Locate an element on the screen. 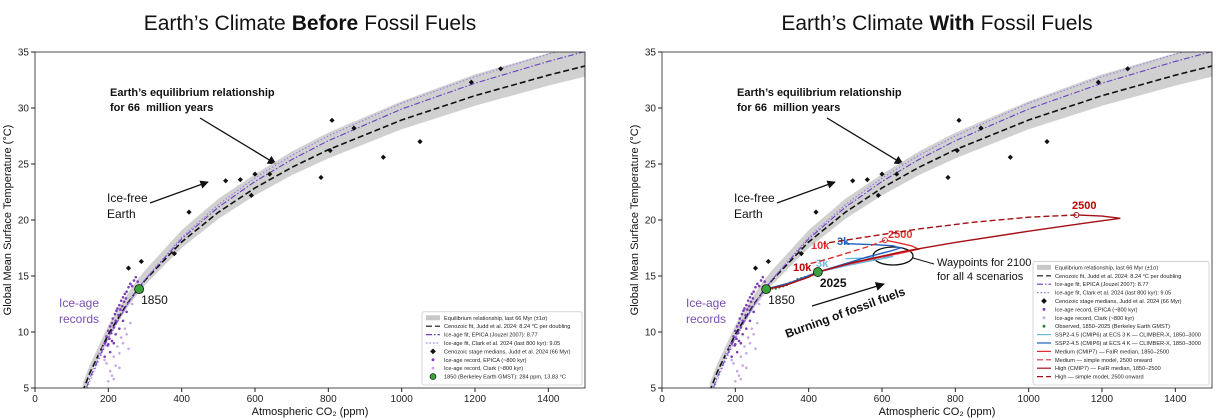  title-part: Earth’s Climate is located at coordinates (852, 23).